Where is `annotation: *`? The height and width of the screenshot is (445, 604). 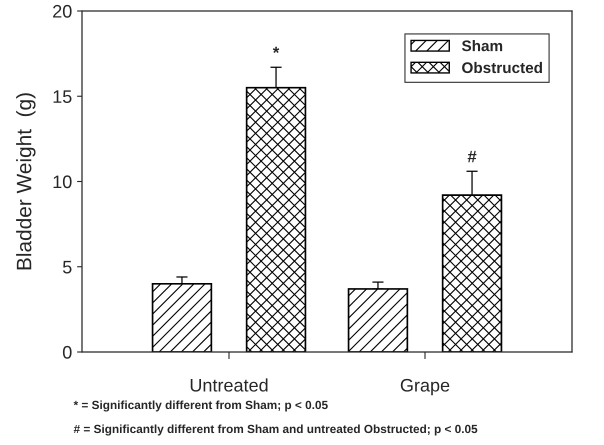
annotation: * is located at coordinates (276, 49).